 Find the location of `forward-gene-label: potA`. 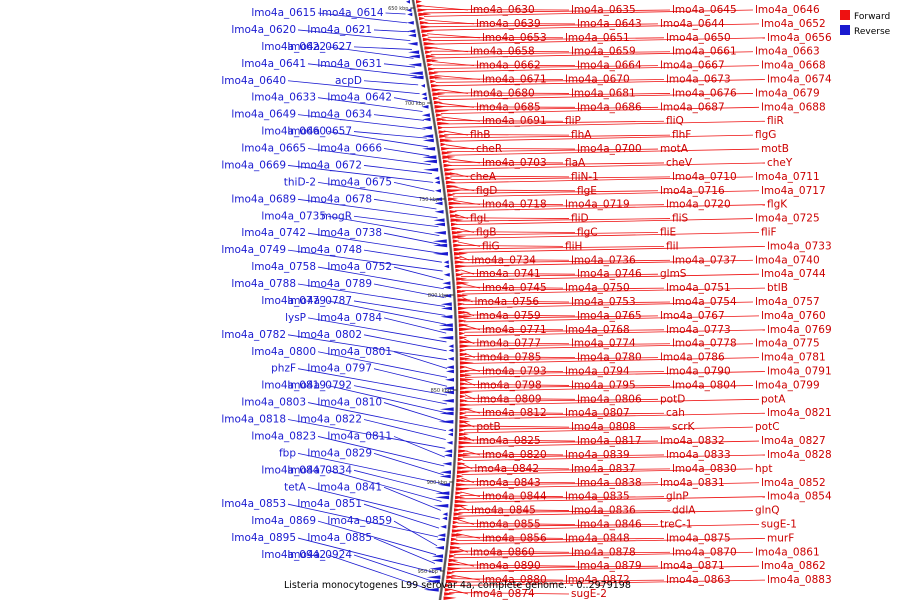

forward-gene-label: potA is located at coordinates (773, 399).